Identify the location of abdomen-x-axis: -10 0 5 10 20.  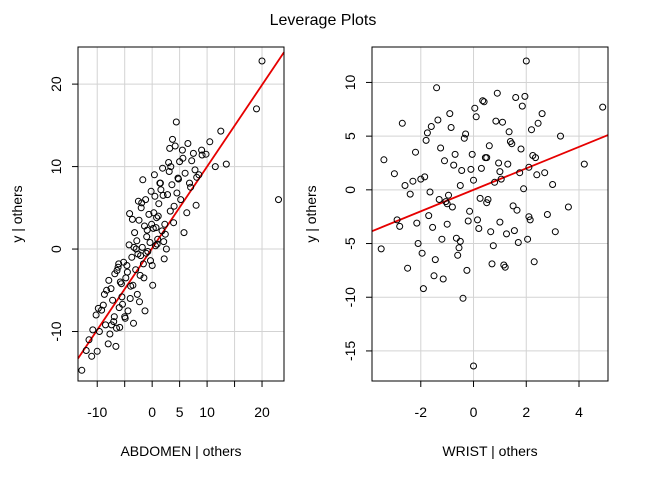
(178, 400).